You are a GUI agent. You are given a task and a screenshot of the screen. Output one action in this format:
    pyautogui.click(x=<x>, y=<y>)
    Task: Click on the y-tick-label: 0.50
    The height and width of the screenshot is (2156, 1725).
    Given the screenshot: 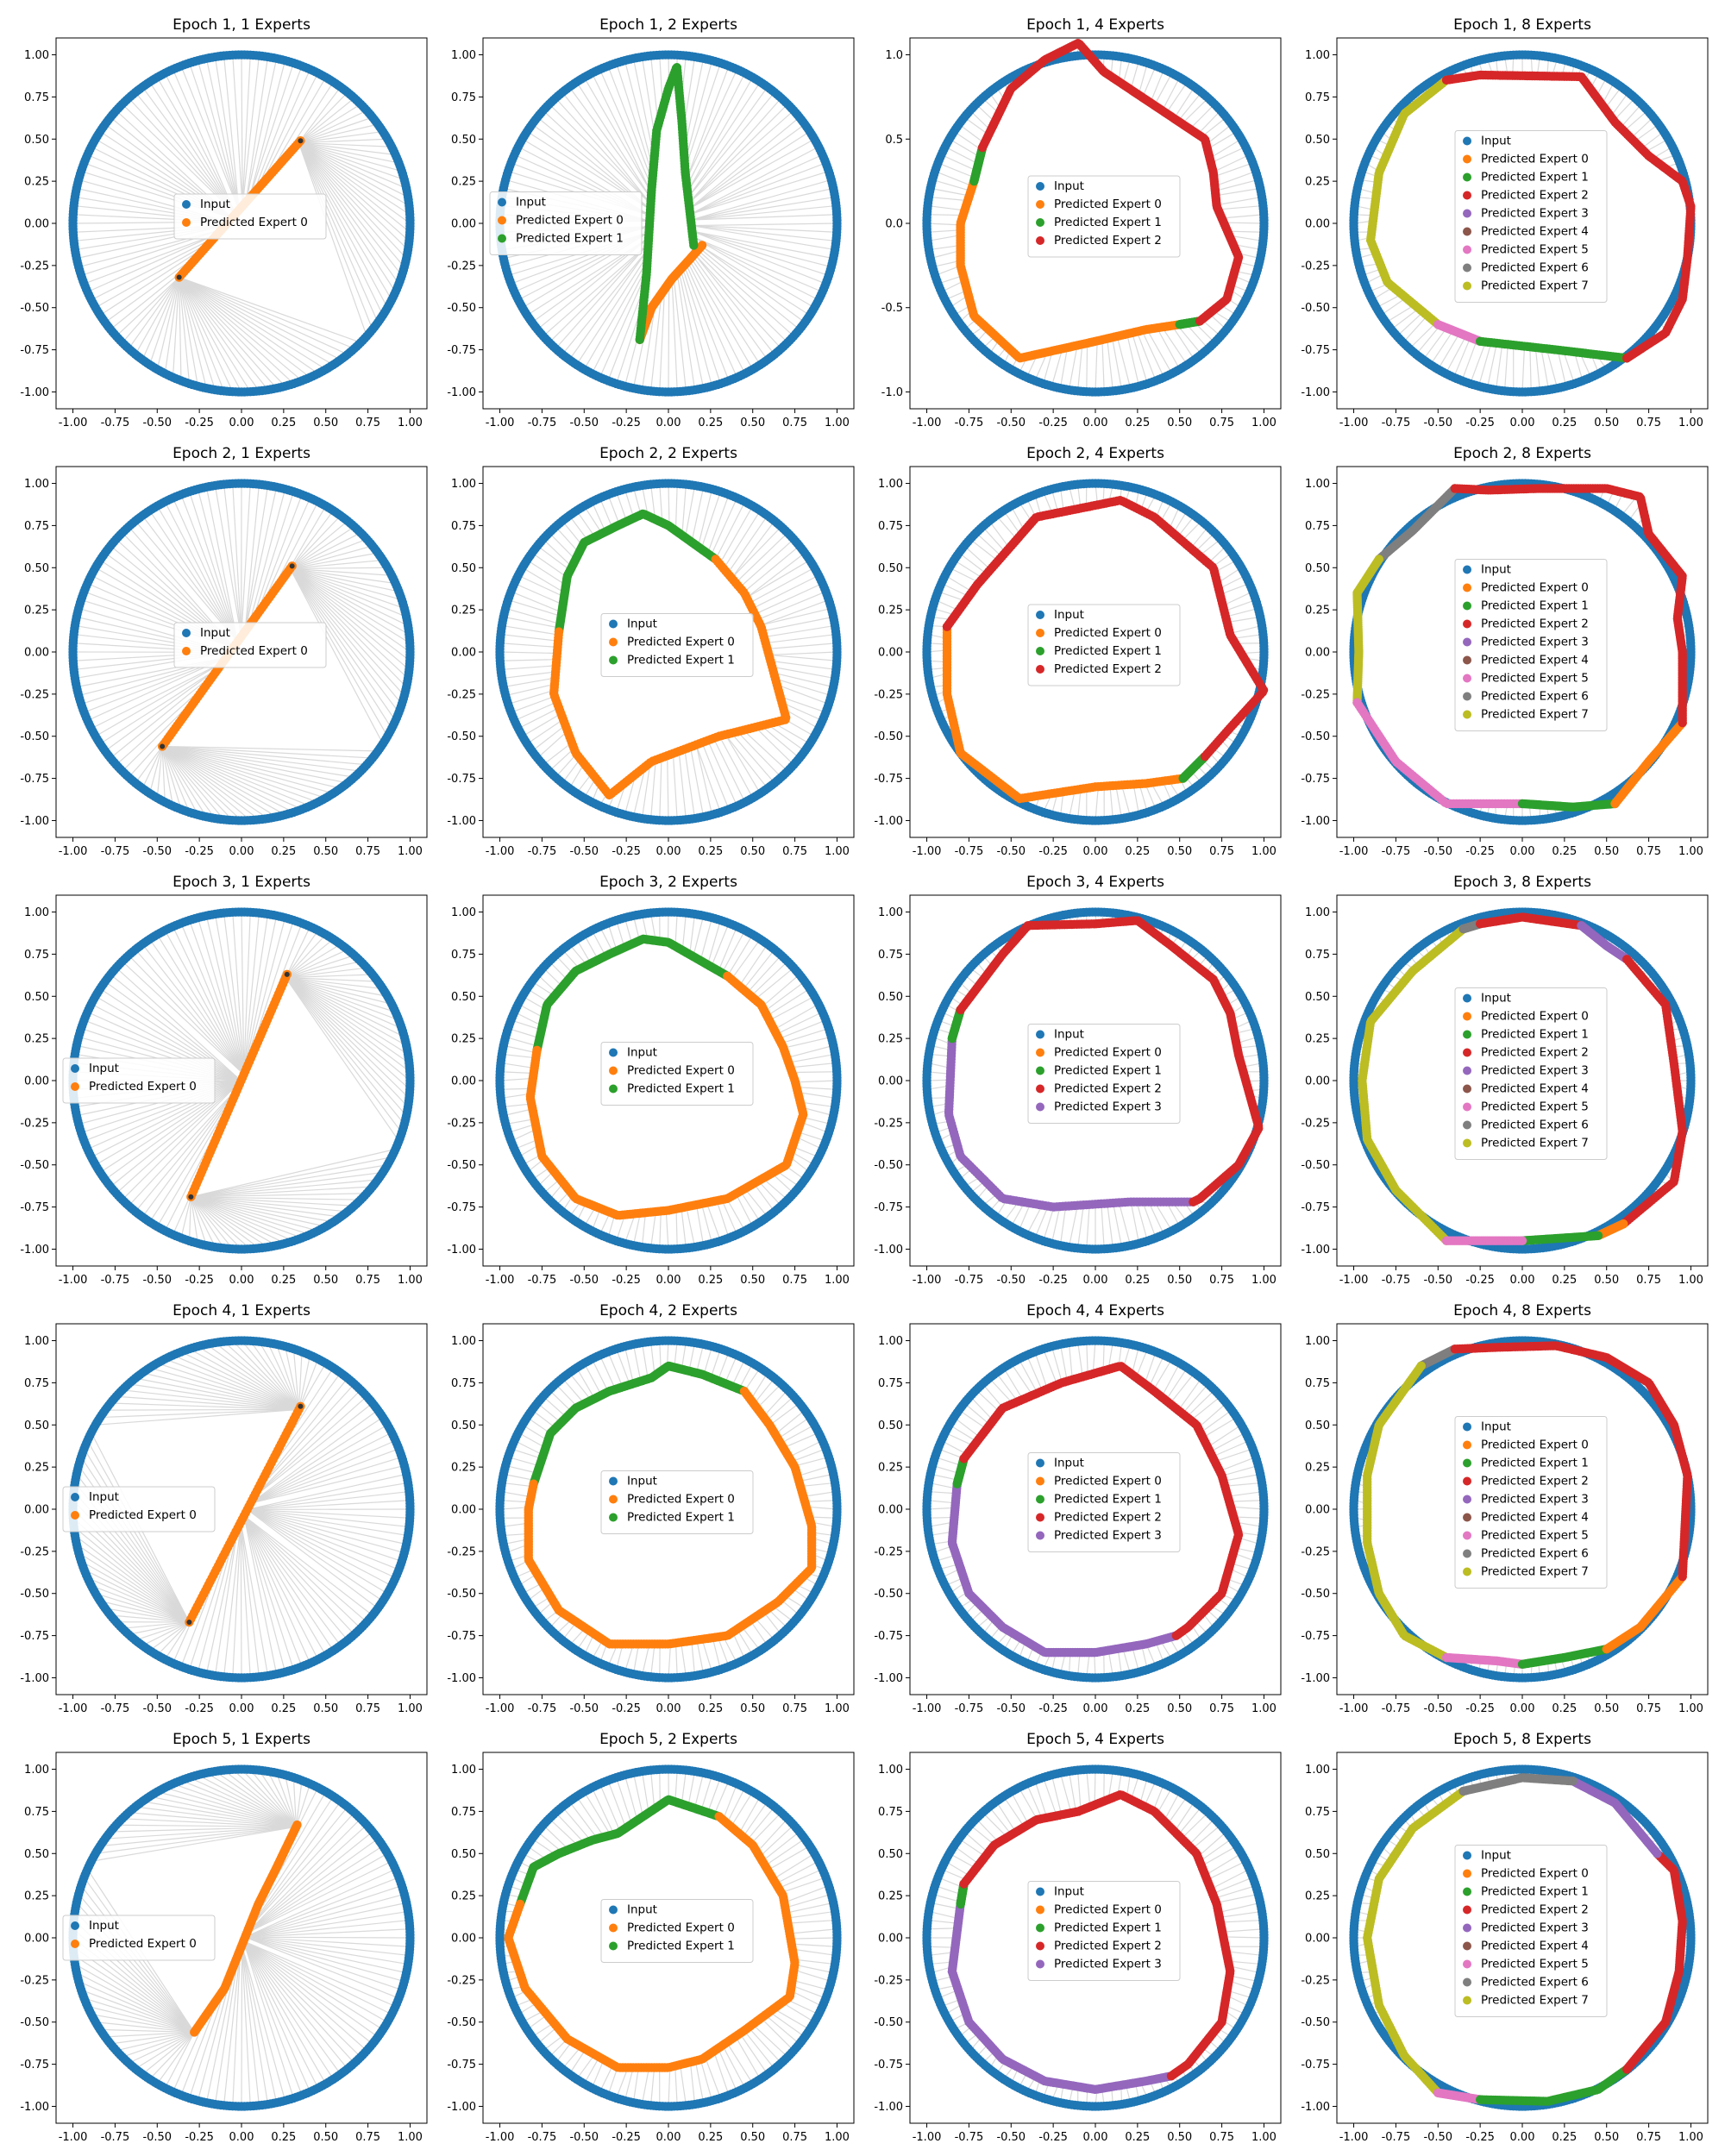 What is the action you would take?
    pyautogui.click(x=890, y=568)
    